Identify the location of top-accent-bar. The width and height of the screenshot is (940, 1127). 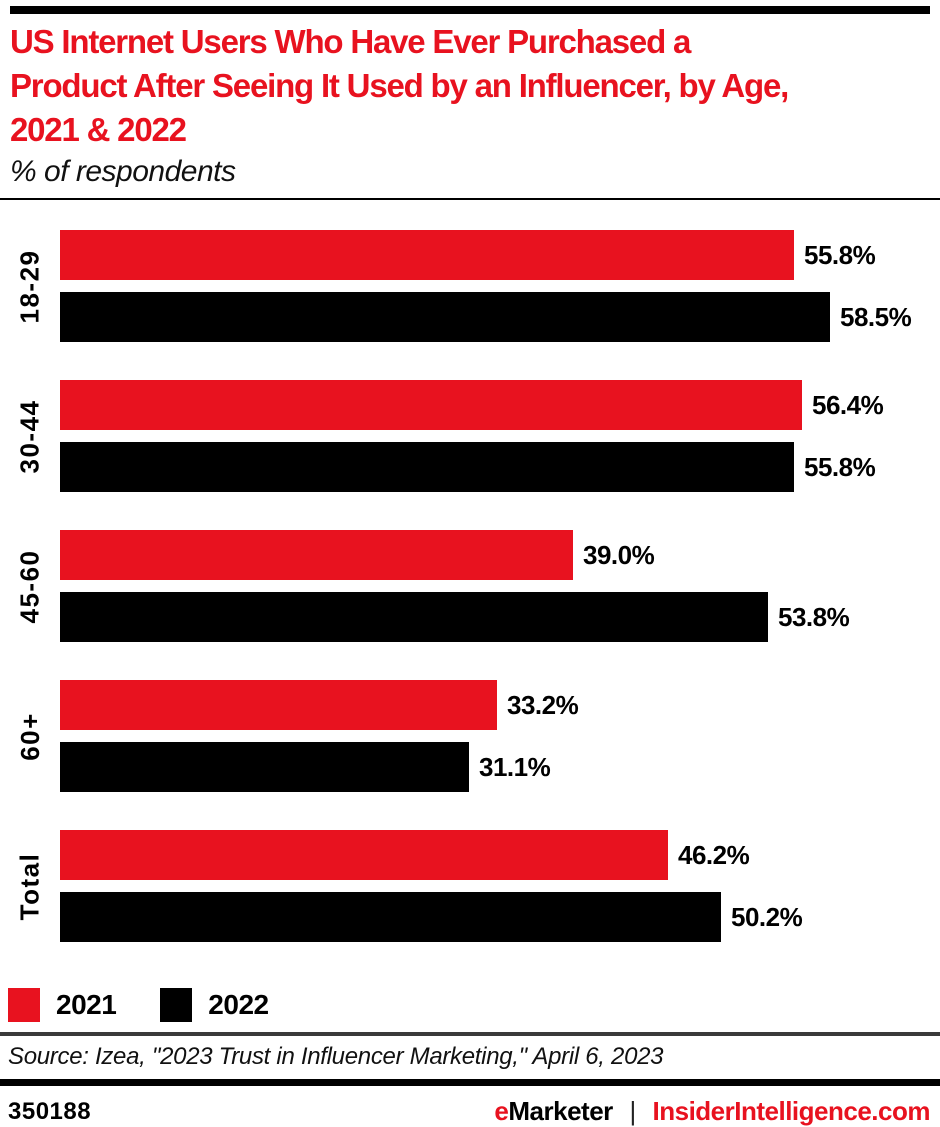
(470, 10).